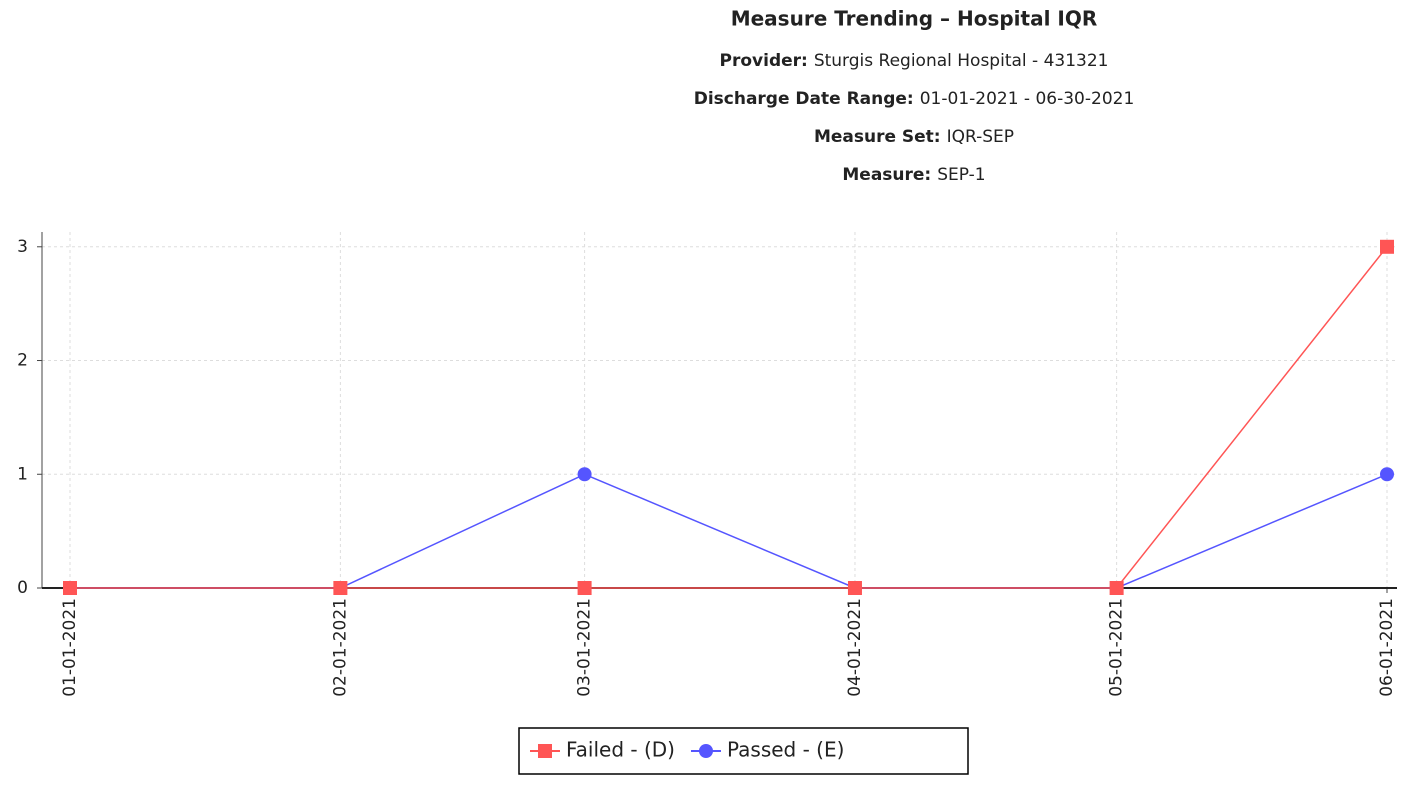 This screenshot has height=788, width=1403. Describe the element at coordinates (961, 61) in the screenshot. I see `subtitle-value: Sturgis Regional Hospital - 431321` at that location.